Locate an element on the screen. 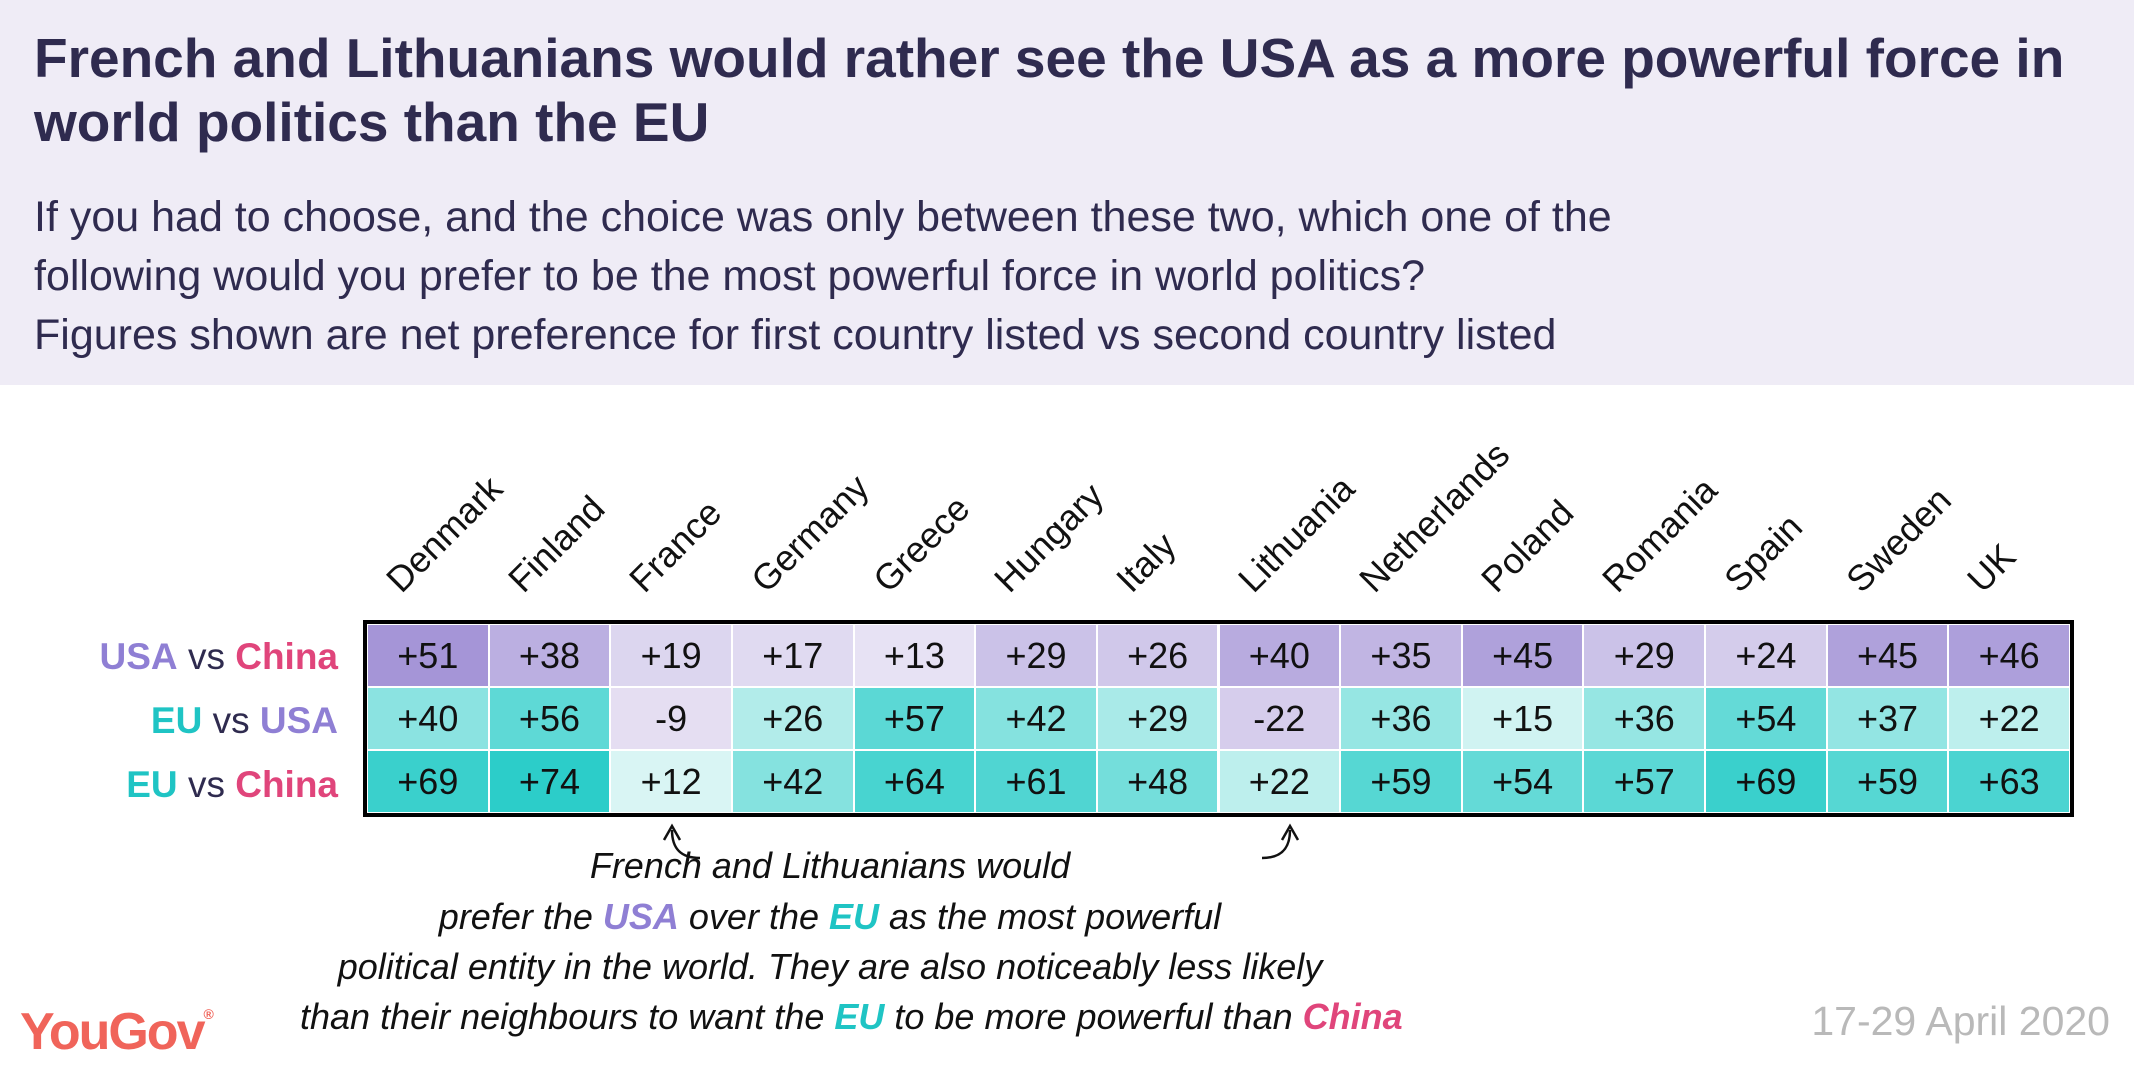 Image resolution: width=2134 pixels, height=1067 pixels. heatmap-cell: +19 is located at coordinates (671, 655).